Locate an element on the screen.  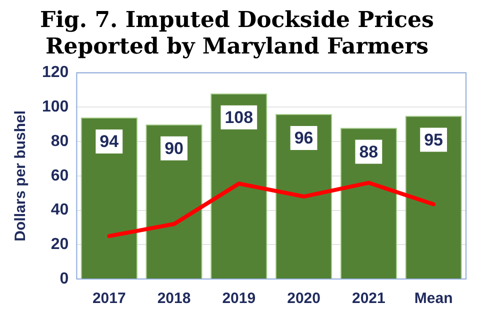
y-axis-title: Dollars per bushel is located at coordinates (21, 176).